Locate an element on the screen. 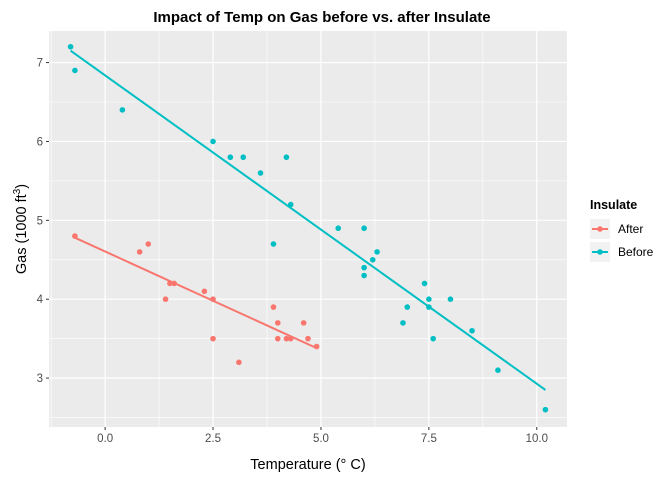 The image size is (672, 480). y-axis-title-superscript: 3 is located at coordinates (17, 191).